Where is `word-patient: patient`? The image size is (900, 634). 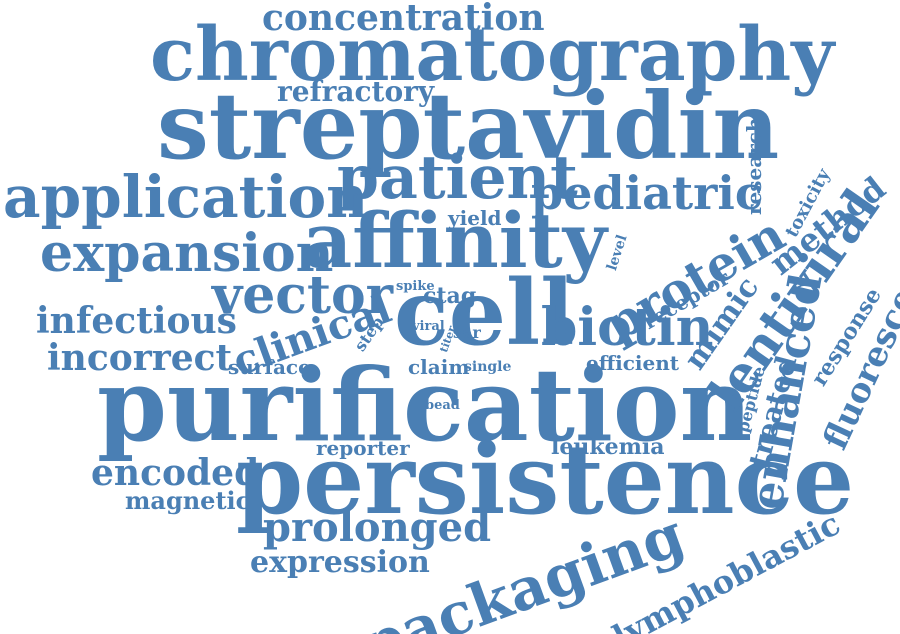 word-patient: patient is located at coordinates (457, 178).